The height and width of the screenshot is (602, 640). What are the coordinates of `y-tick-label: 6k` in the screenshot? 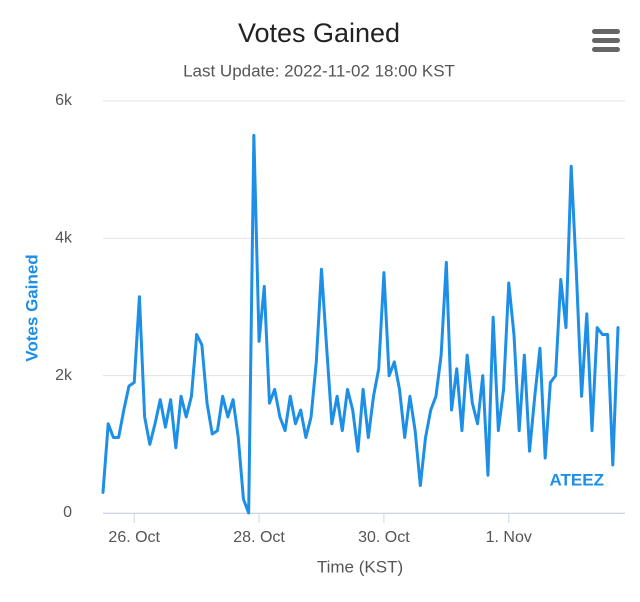 It's located at (64, 100).